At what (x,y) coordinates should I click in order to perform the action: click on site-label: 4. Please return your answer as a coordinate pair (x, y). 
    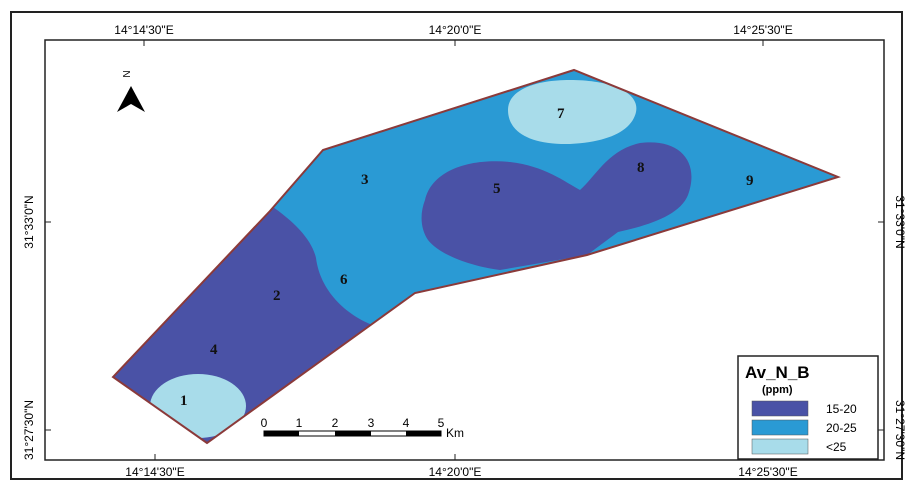
    Looking at the image, I should click on (214, 350).